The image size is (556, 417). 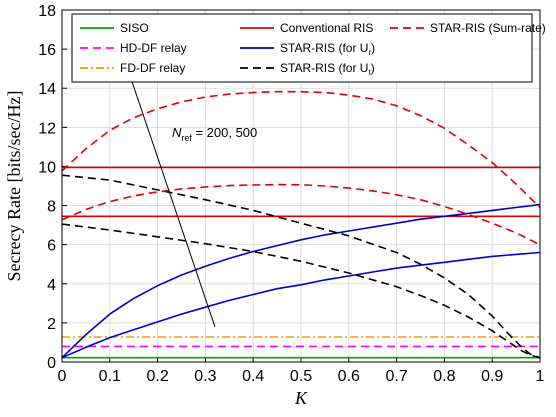 I want to click on legend-label: Conventional RIS, so click(x=326, y=28).